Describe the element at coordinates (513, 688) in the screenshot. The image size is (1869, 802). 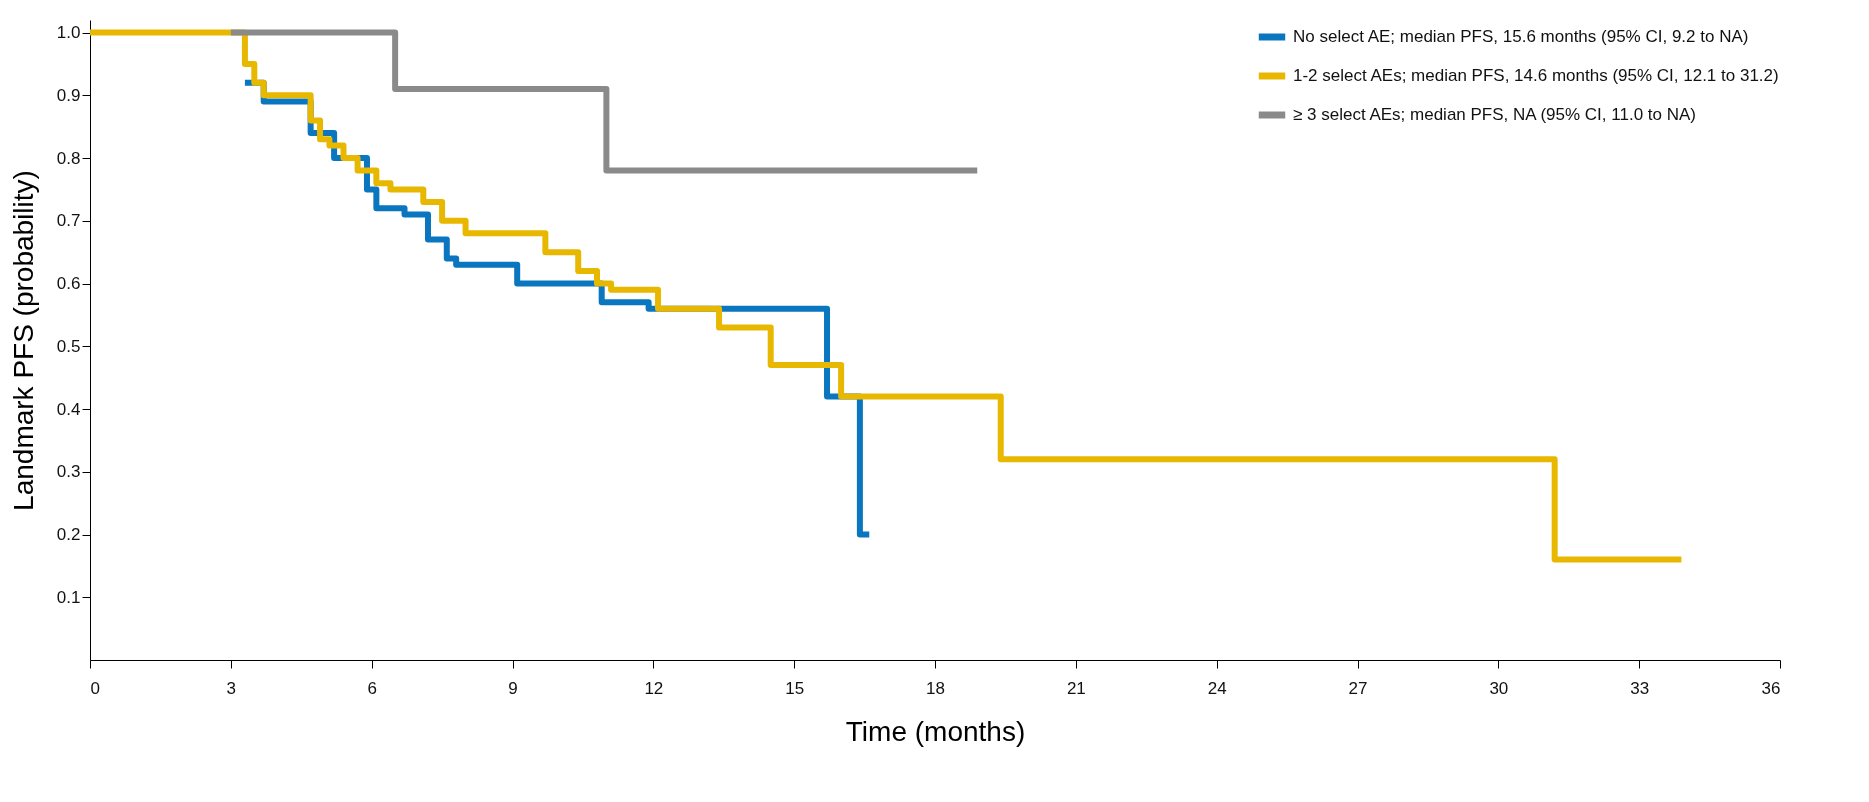
I see `x-tick-label: 9` at that location.